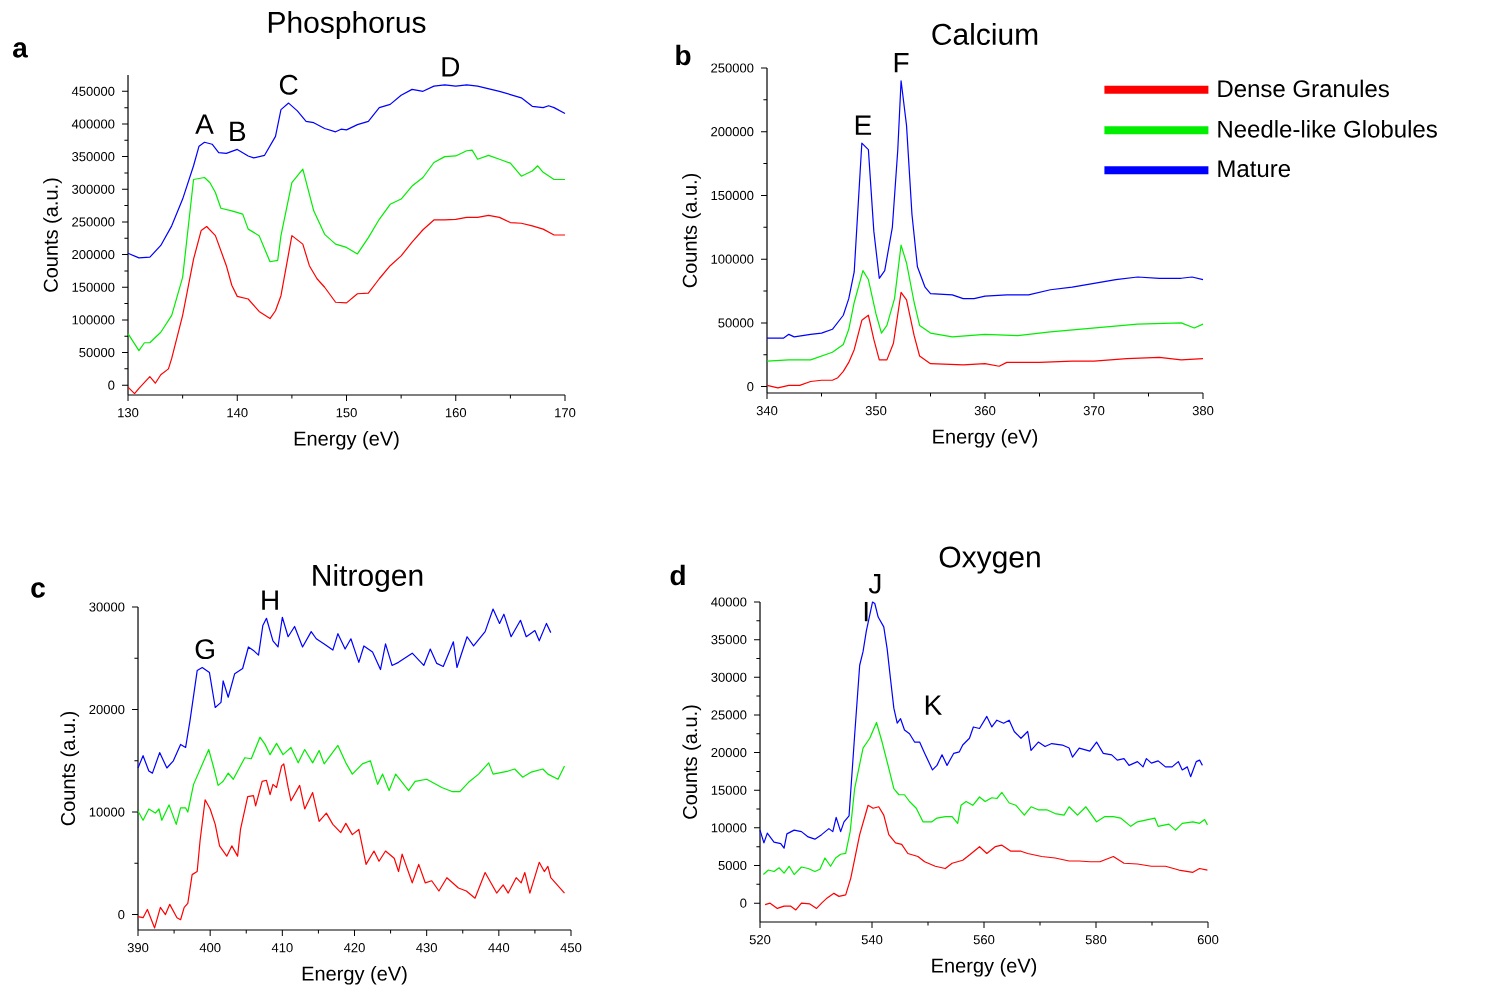 The width and height of the screenshot is (1489, 995). I want to click on y-tick-label: 350000, so click(93, 157).